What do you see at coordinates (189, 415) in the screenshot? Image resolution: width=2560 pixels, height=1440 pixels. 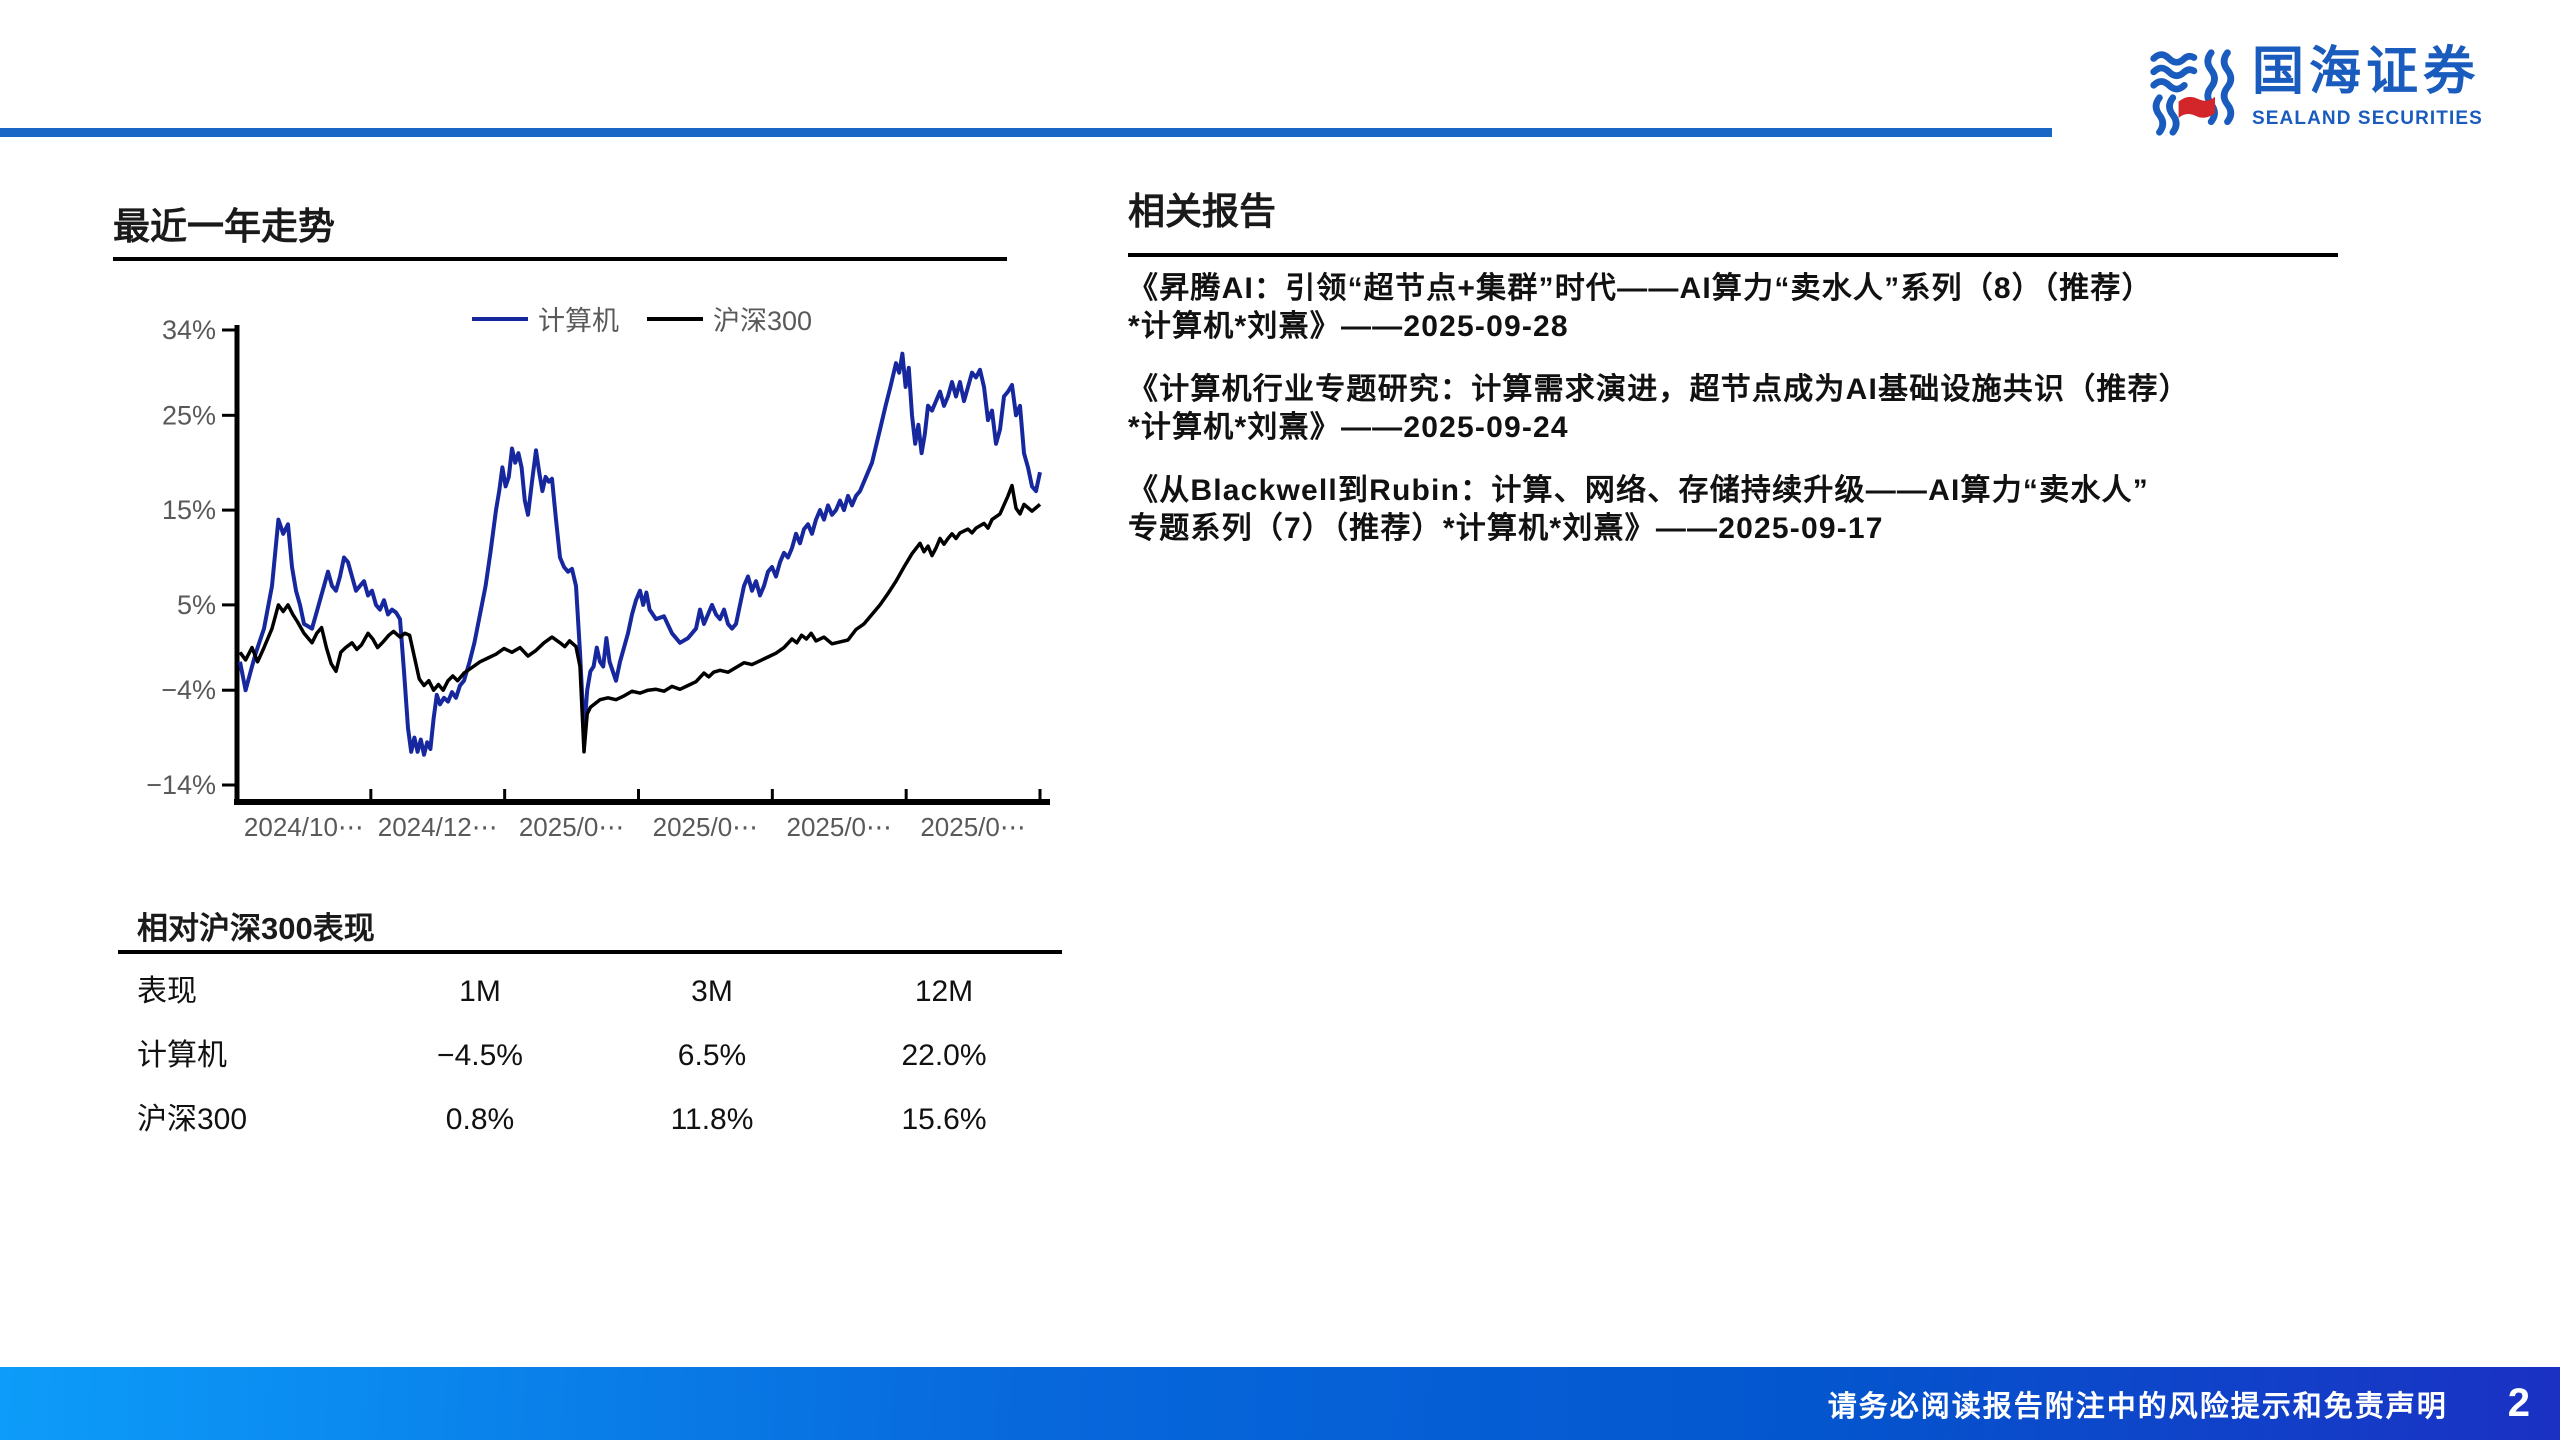 I see `svg-text: 25%` at bounding box center [189, 415].